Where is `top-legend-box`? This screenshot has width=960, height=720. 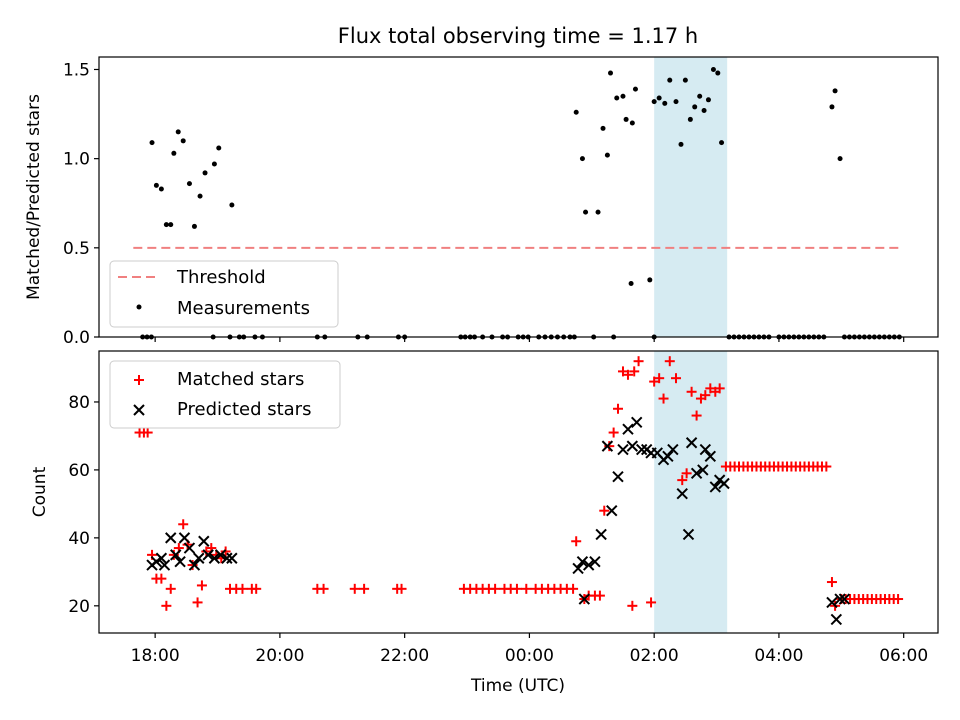 top-legend-box is located at coordinates (224, 294).